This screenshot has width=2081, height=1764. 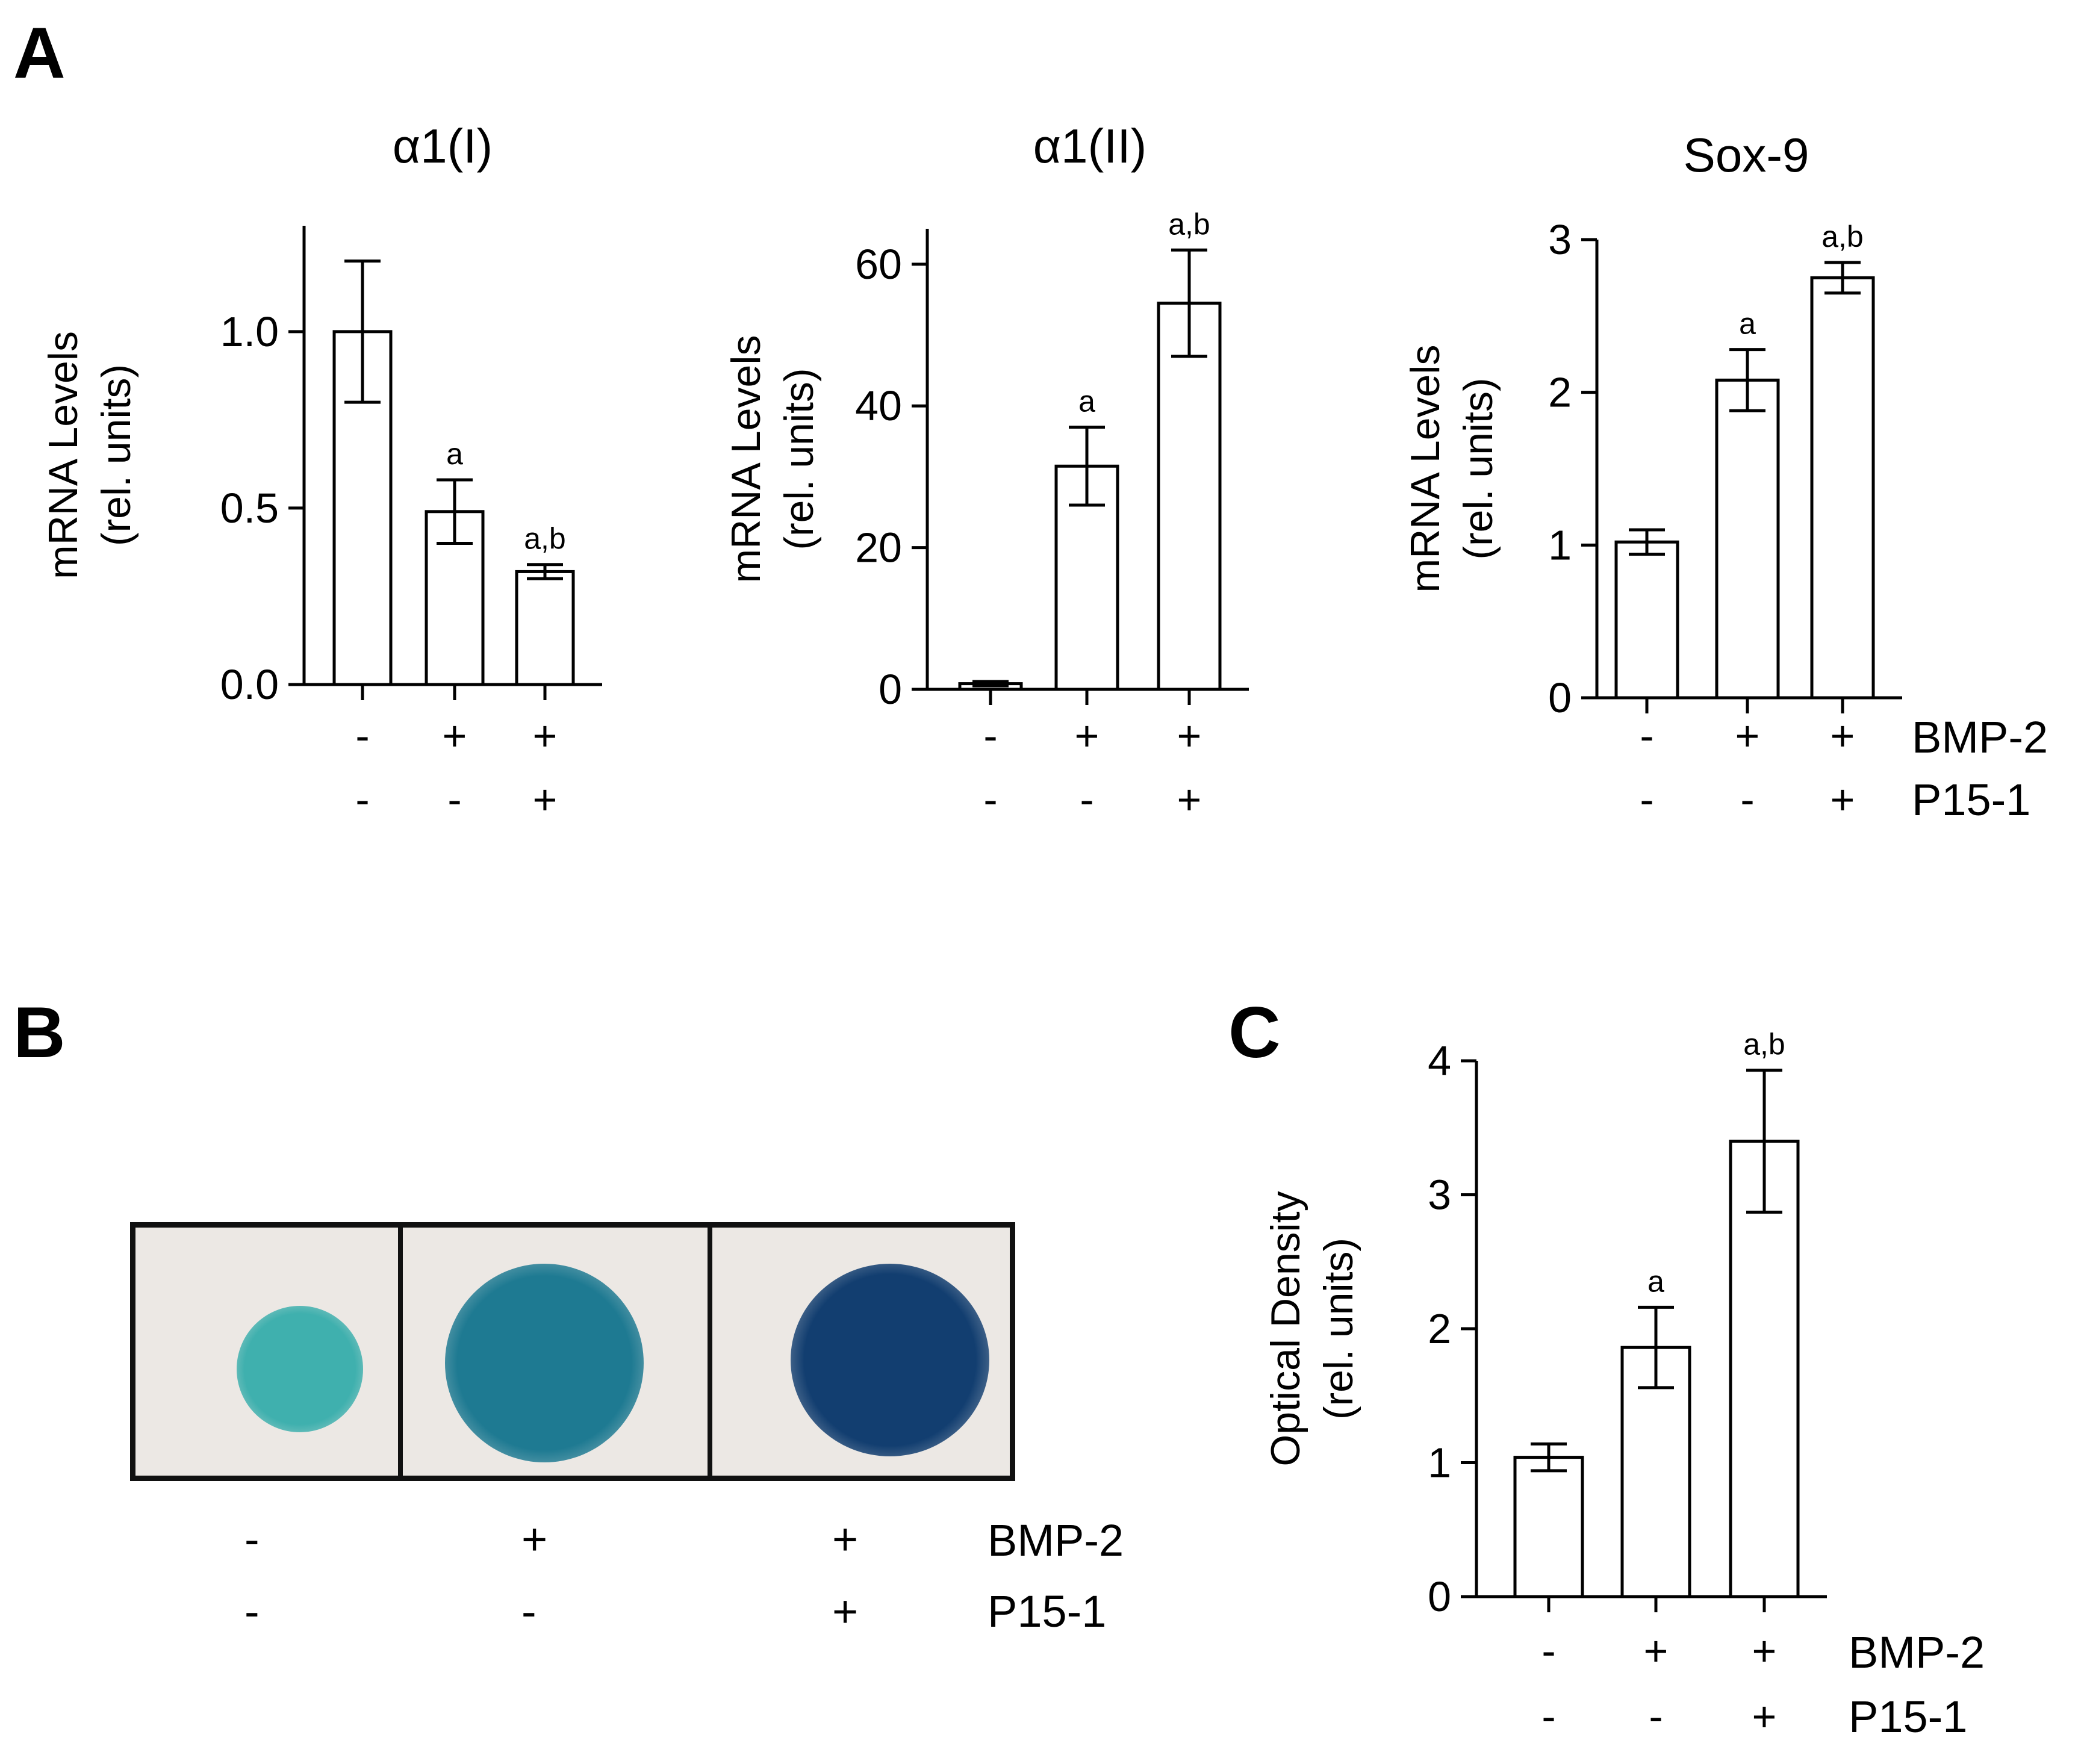 I want to click on y-tick-label: 0.5, so click(x=250, y=508).